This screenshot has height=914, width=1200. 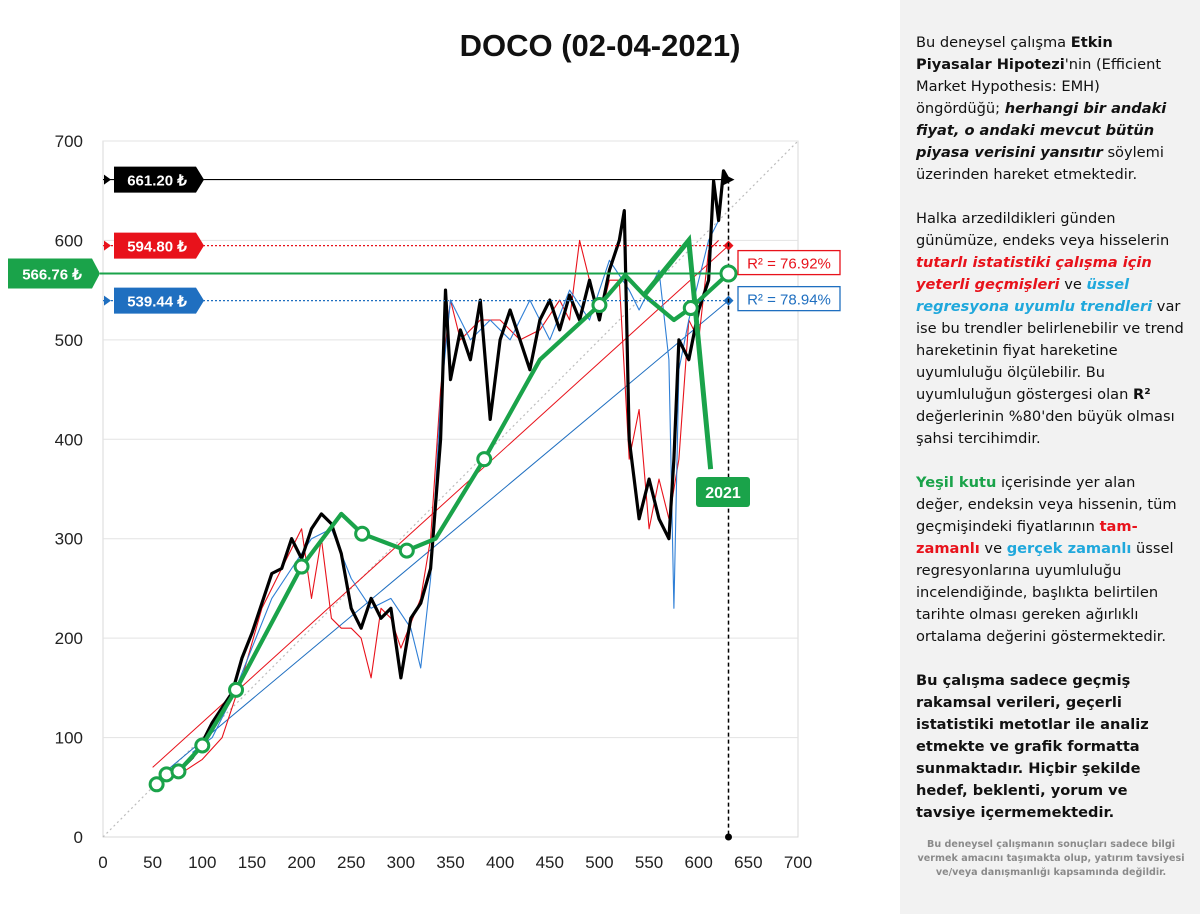 I want to click on chart-title: DOCO (02-04-2021), so click(x=600, y=45).